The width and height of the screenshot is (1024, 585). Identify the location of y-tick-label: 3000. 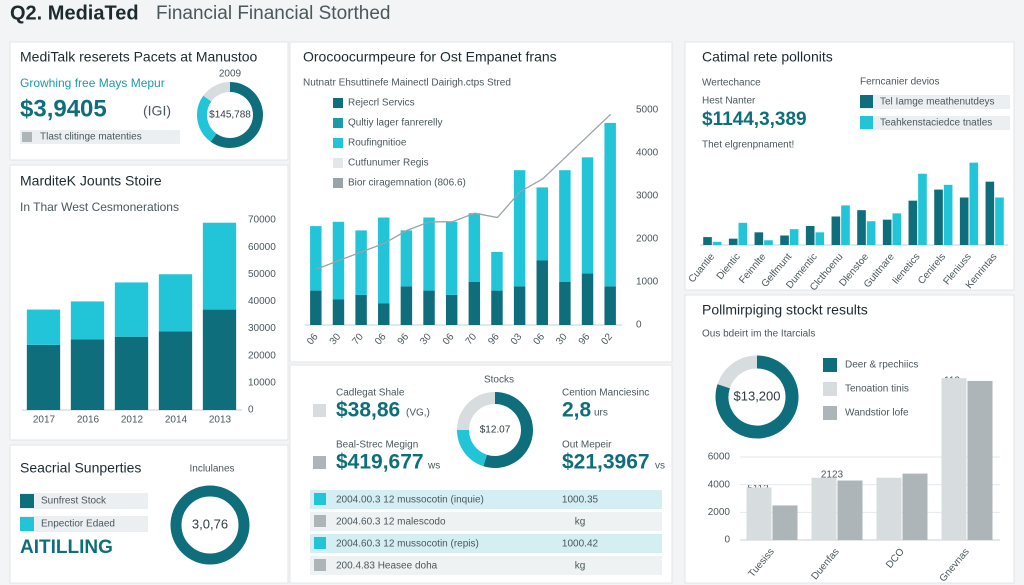
(647, 196).